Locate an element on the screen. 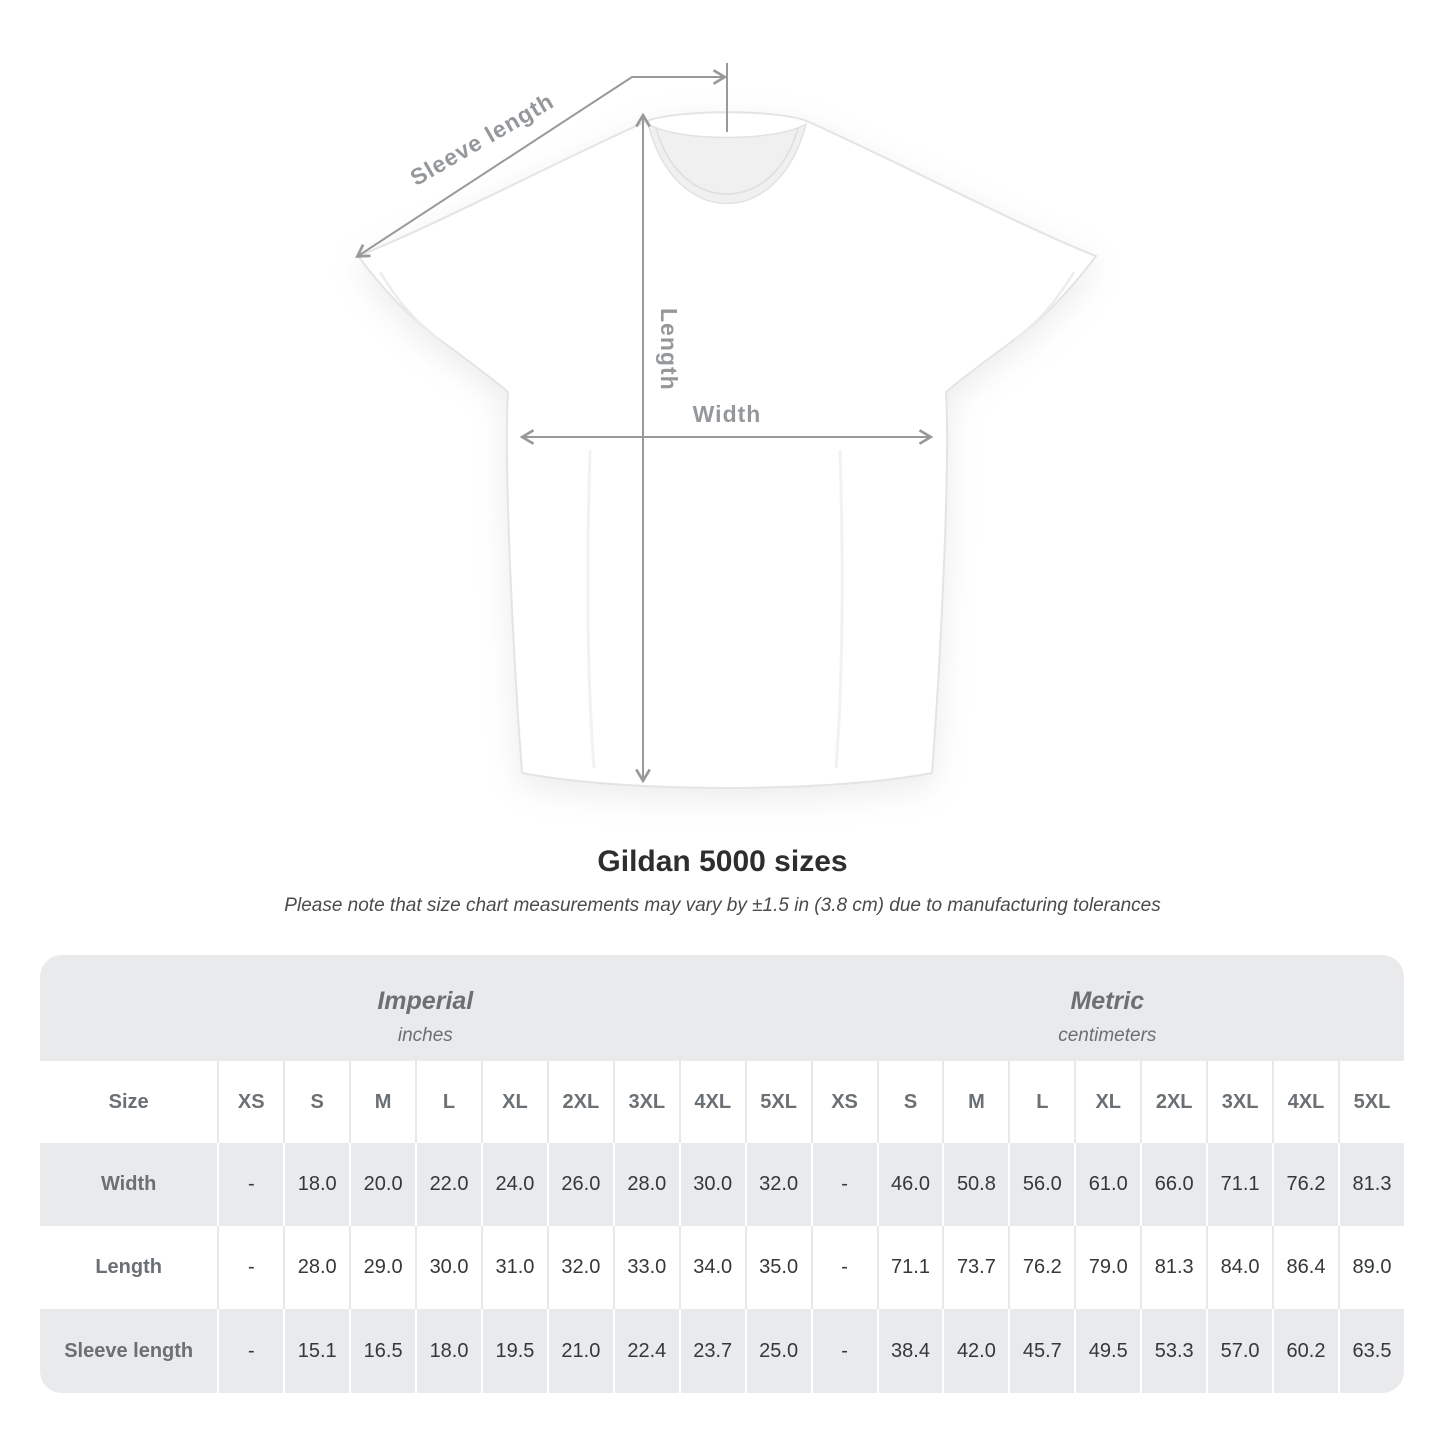 This screenshot has height=1445, width=1445. width-metric-4xl: 76.2 is located at coordinates (1305, 1184).